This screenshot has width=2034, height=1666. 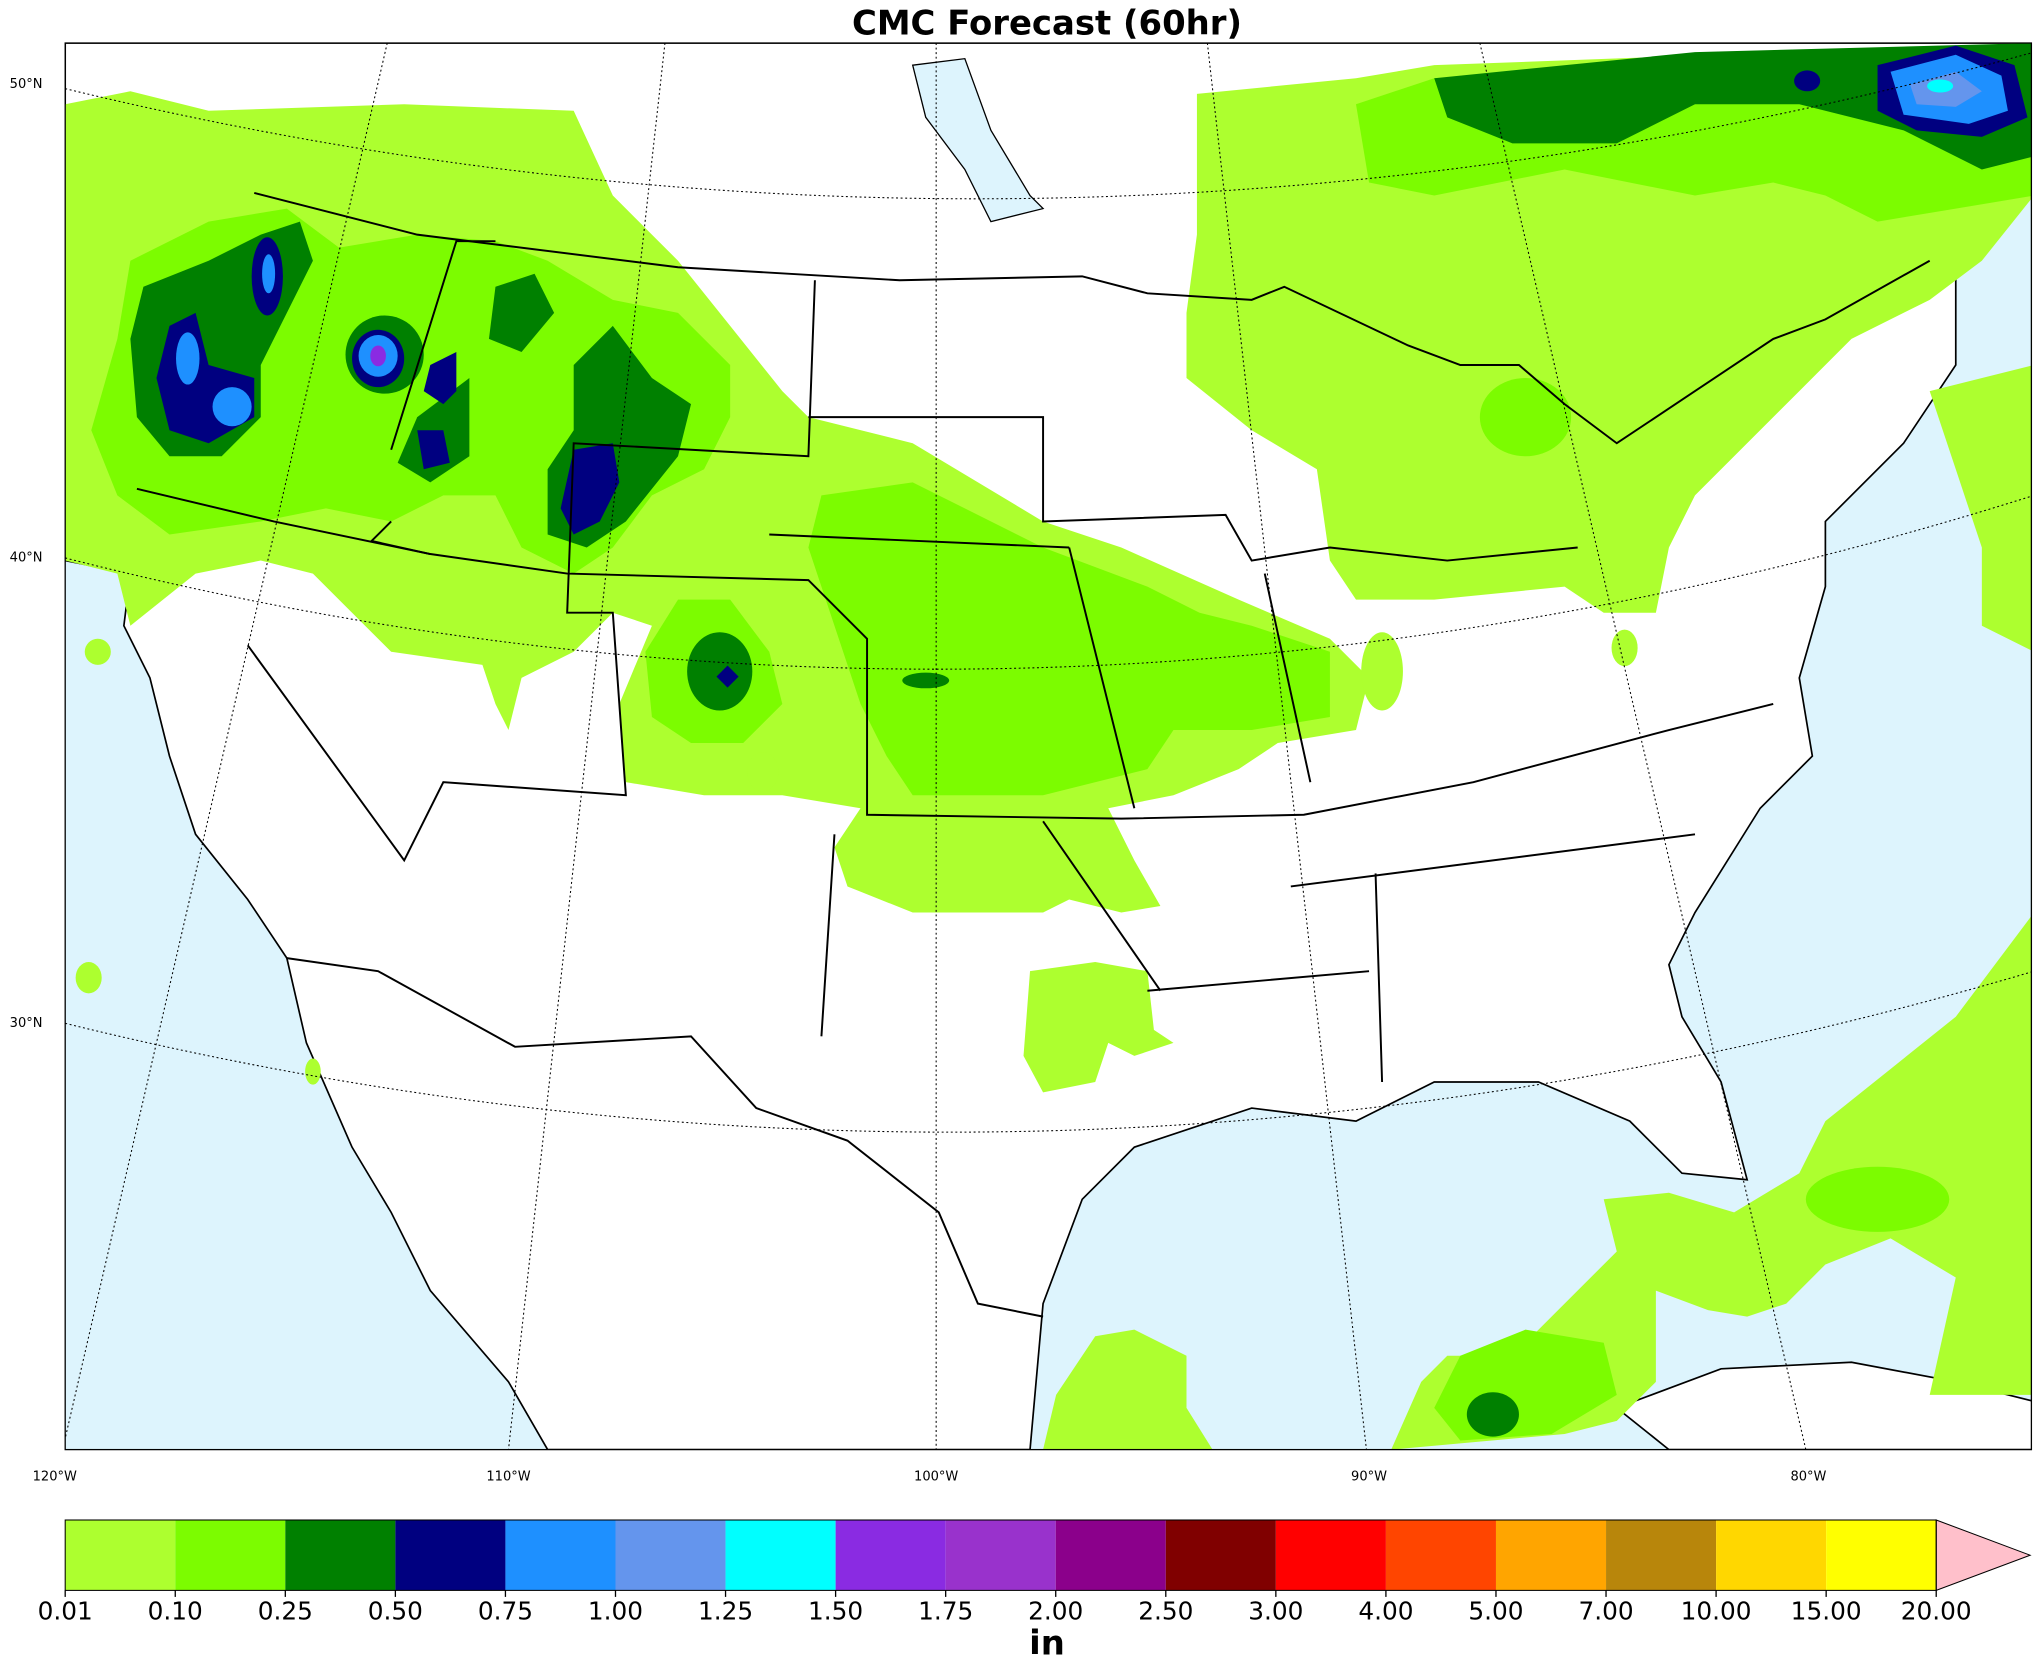 I want to click on colorbar-tick-label: 0.10, so click(x=175, y=1611).